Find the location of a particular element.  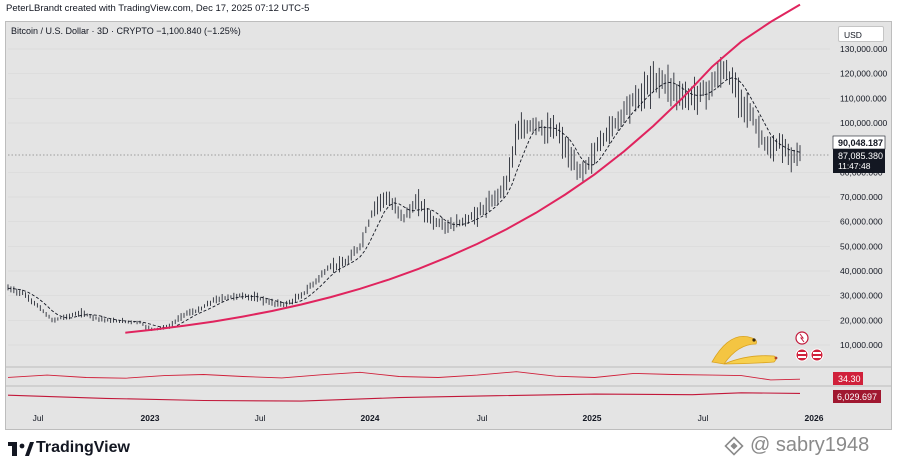

volume-value: 6,029.697 is located at coordinates (857, 397).